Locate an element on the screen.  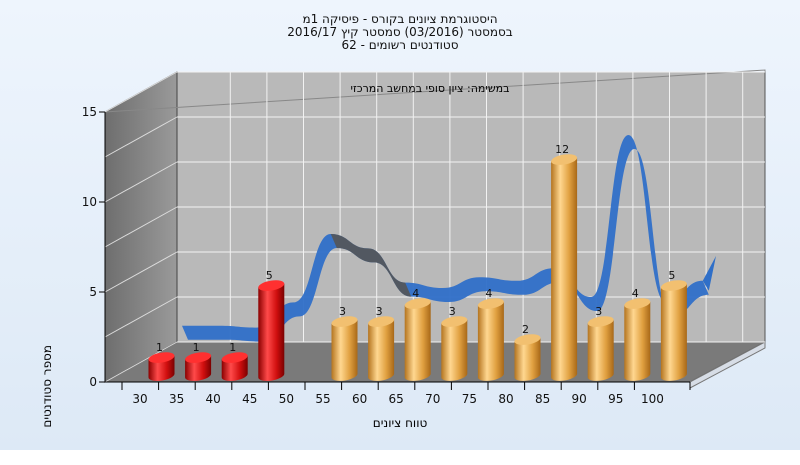
bar-35: 1 is located at coordinates (198, 361).